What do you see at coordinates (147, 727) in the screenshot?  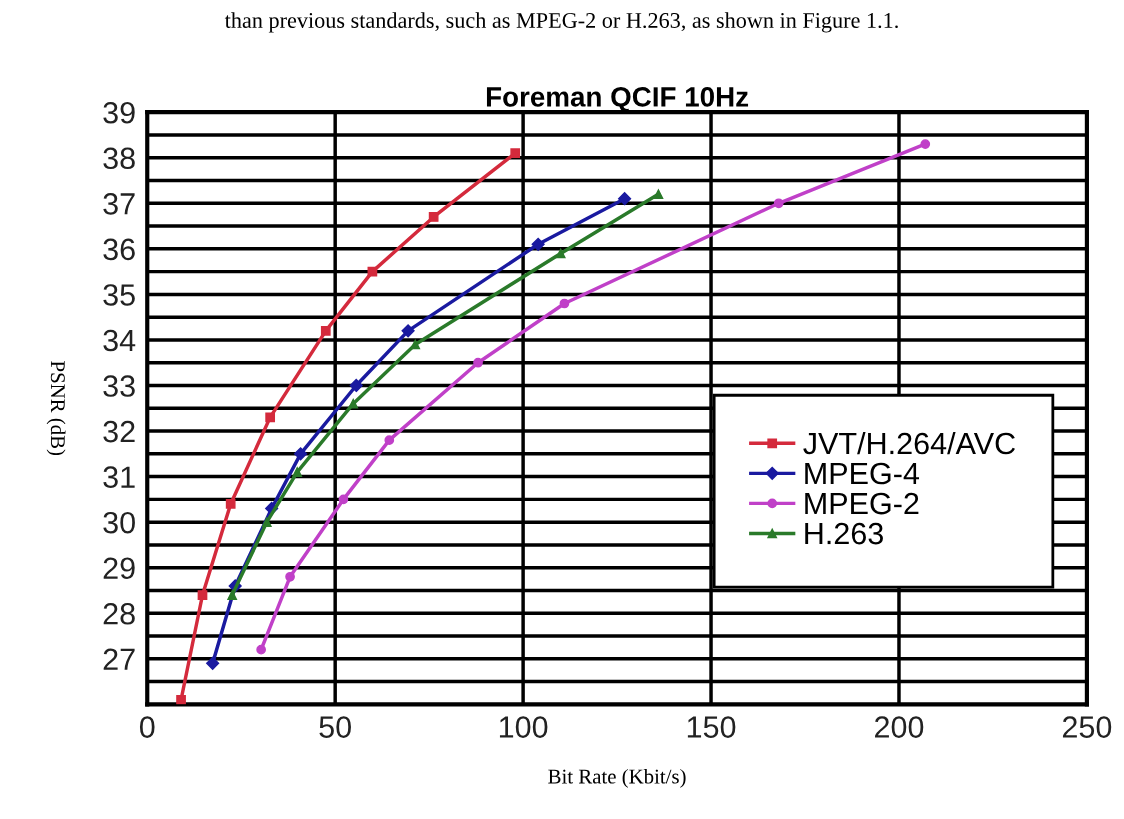 I see `x-tick-label: 0` at bounding box center [147, 727].